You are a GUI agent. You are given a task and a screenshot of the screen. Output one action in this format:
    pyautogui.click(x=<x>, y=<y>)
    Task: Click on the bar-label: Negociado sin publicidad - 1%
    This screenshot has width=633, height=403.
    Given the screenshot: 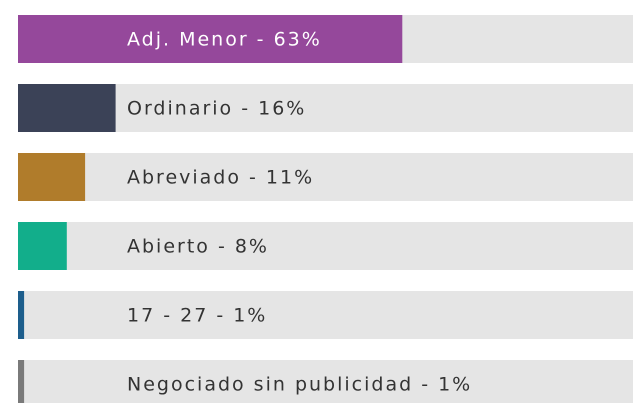 What is the action you would take?
    pyautogui.click(x=299, y=385)
    